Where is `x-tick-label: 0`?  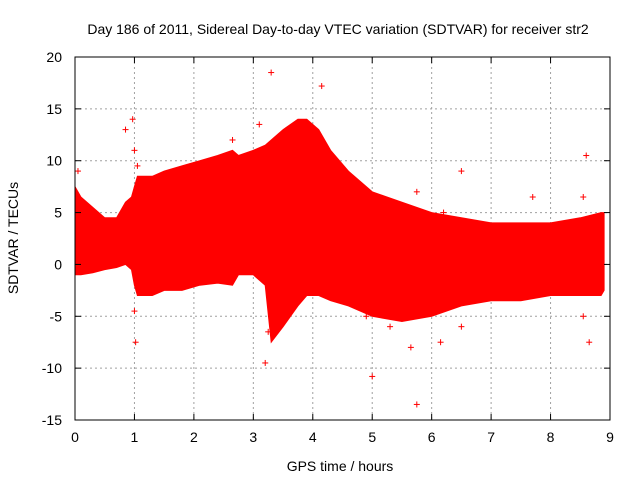
x-tick-label: 0 is located at coordinates (75, 437).